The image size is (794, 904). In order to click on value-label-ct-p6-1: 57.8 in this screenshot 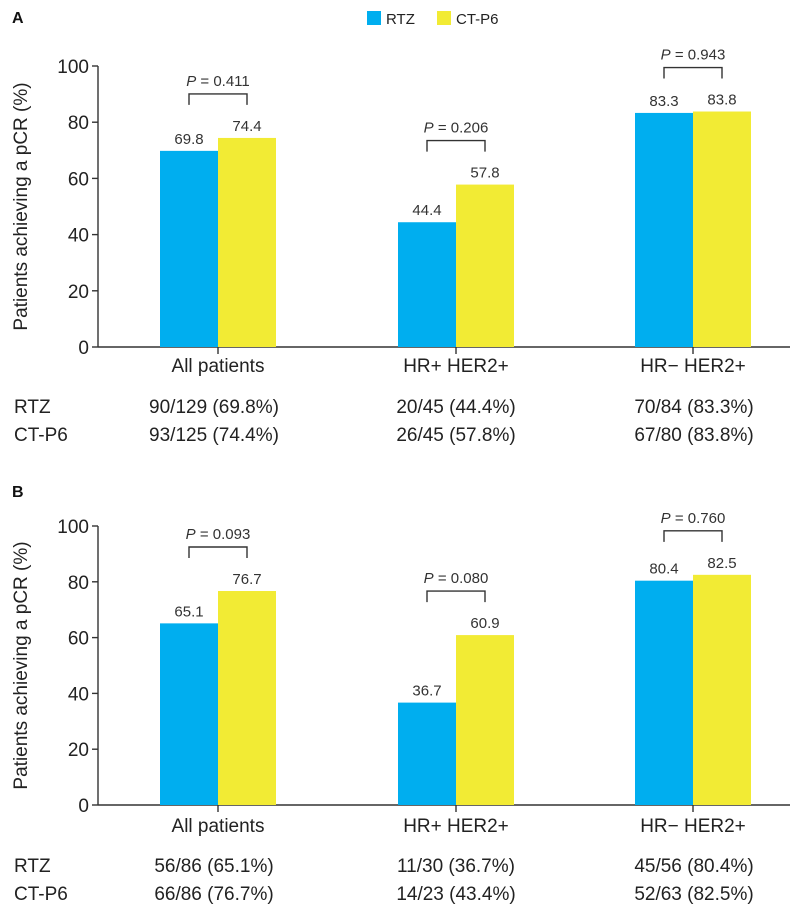, I will do `click(484, 173)`.